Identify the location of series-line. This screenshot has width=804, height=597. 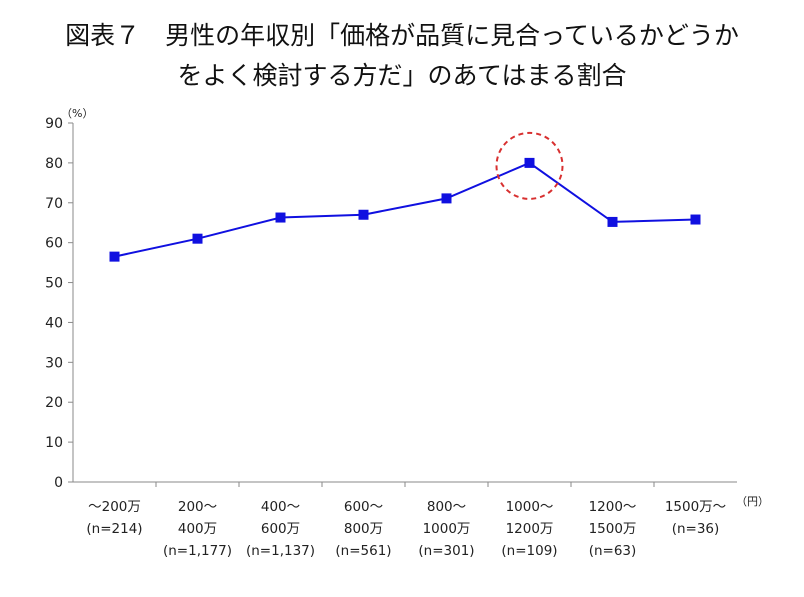
(405, 209).